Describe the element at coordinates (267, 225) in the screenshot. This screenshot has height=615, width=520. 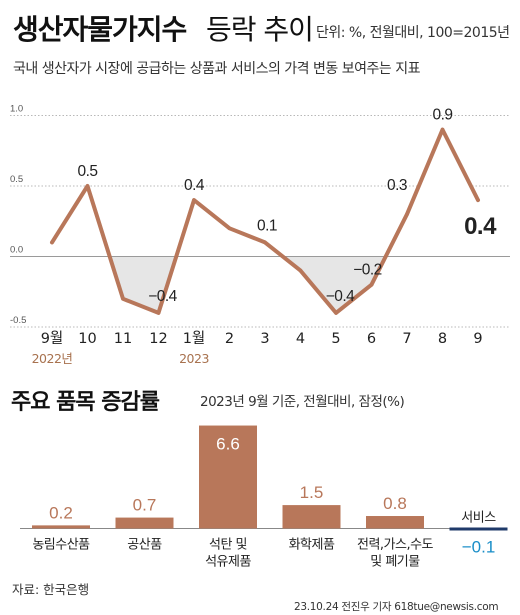
I see `data-label: 0.1` at that location.